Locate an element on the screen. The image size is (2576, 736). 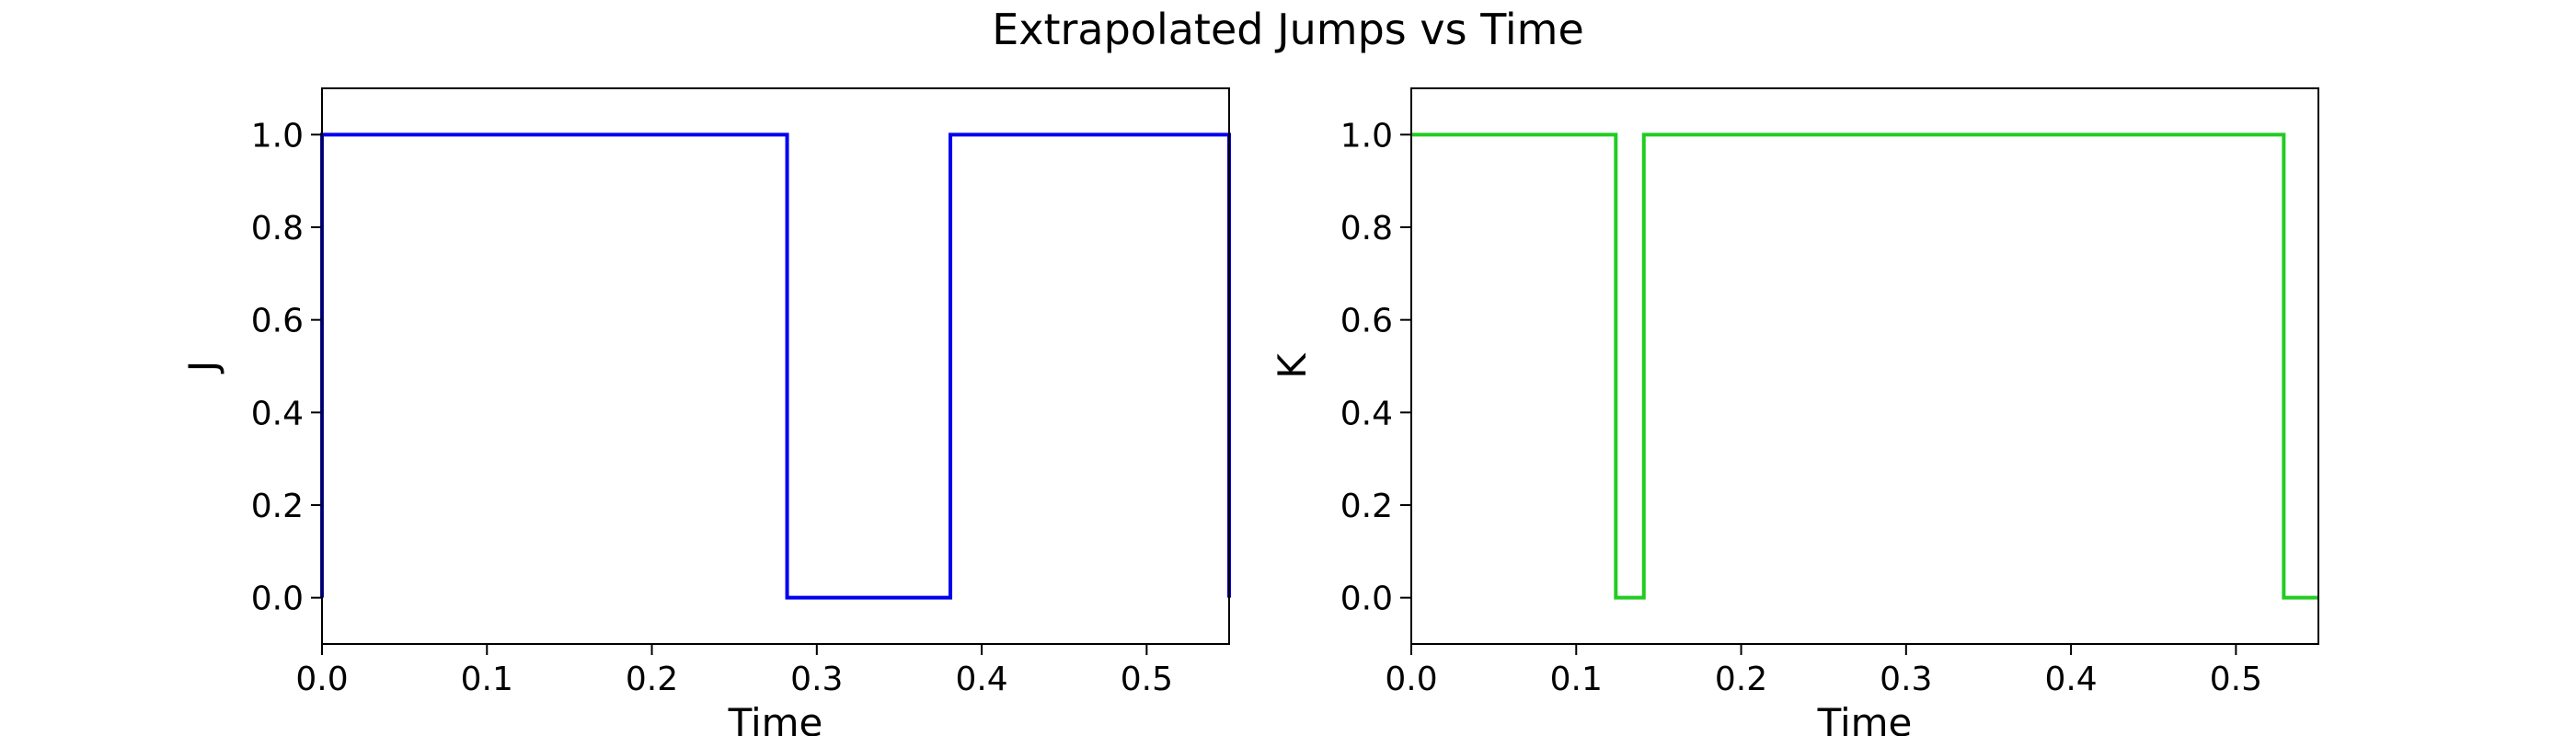
figure-title: Extrapolated Jumps vs Time is located at coordinates (1288, 29).